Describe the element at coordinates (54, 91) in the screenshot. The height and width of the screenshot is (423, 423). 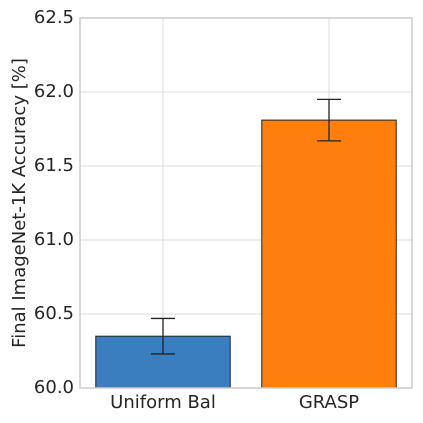
I see `y-tick-label: 62.0` at that location.